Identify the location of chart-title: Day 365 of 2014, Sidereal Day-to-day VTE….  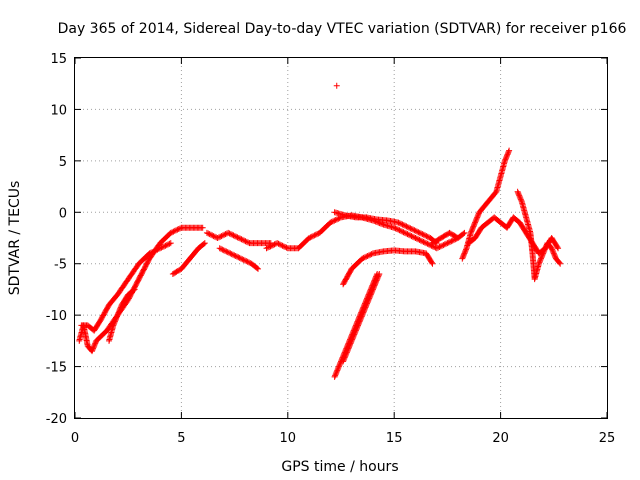
(342, 29).